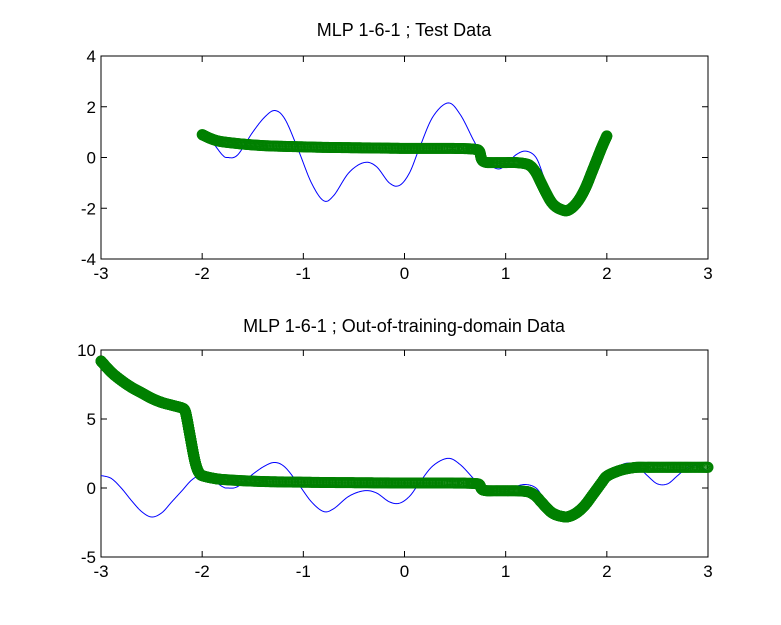  Describe the element at coordinates (100, 571) in the screenshot. I see `bottom-x-tick-label: -3` at that location.